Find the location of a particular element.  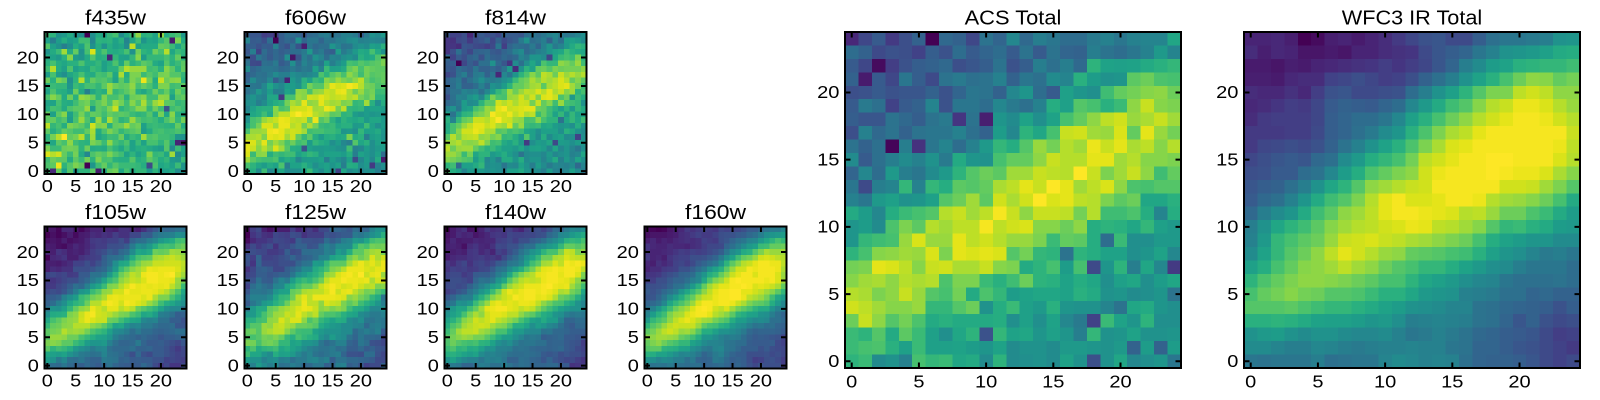

svg-text: WFC3 IR Total is located at coordinates (1412, 19).